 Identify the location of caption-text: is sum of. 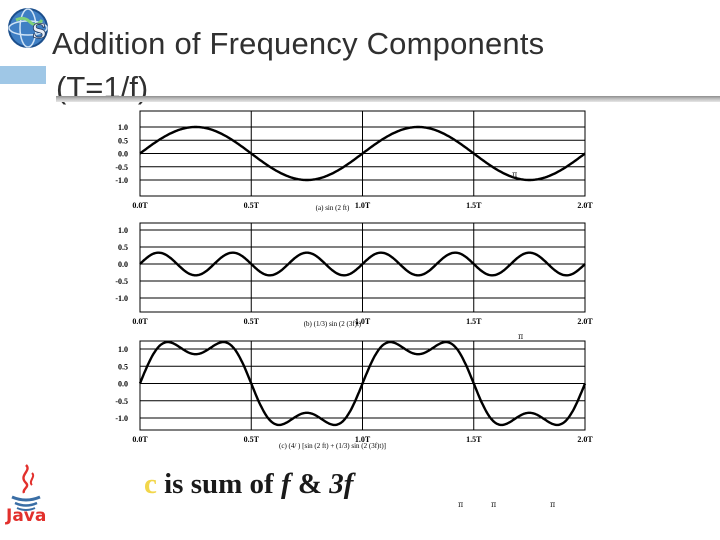
(218, 484).